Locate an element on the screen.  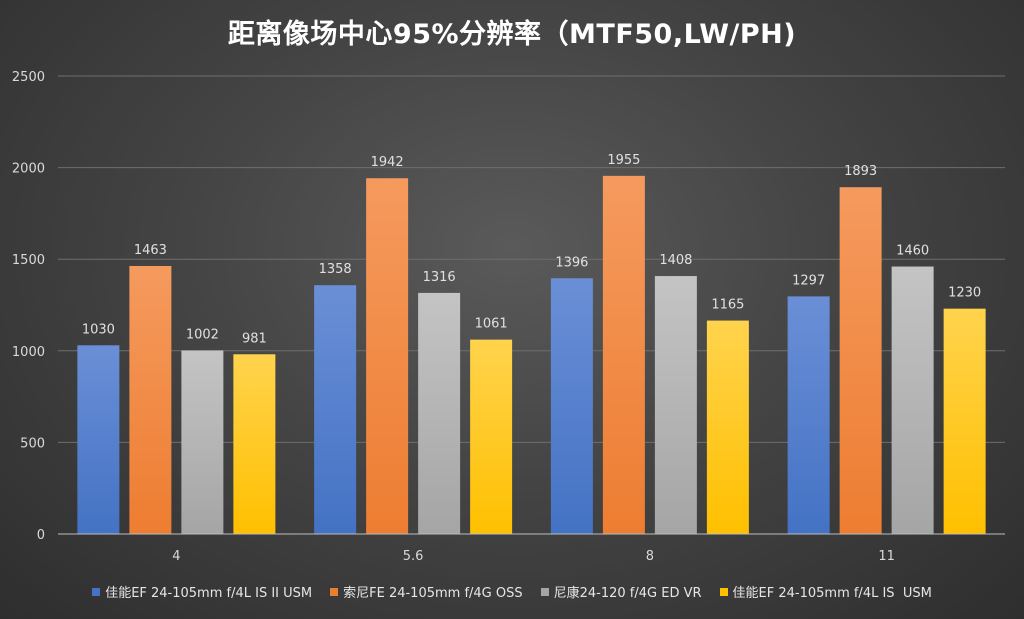
legend-label: 尼康24-120 f/4G ED VR is located at coordinates (627, 593).